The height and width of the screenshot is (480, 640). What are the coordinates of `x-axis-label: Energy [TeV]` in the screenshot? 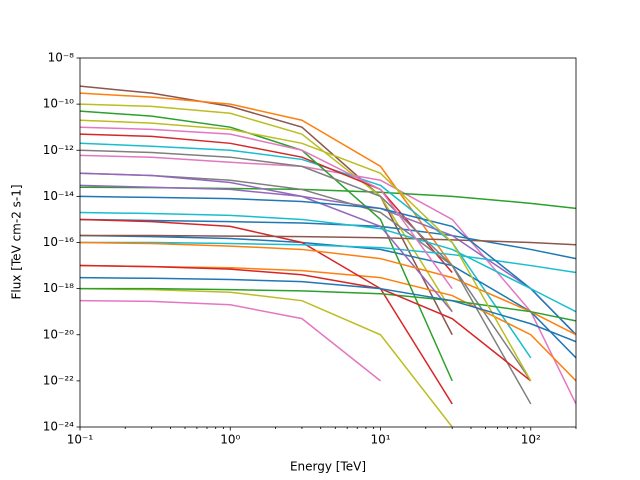 It's located at (328, 467).